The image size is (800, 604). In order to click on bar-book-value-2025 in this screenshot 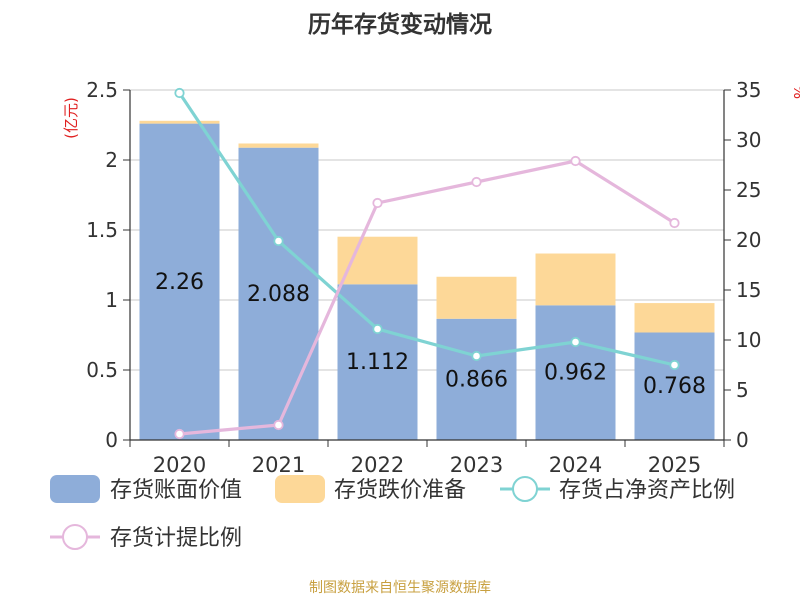, I will do `click(674, 386)`.